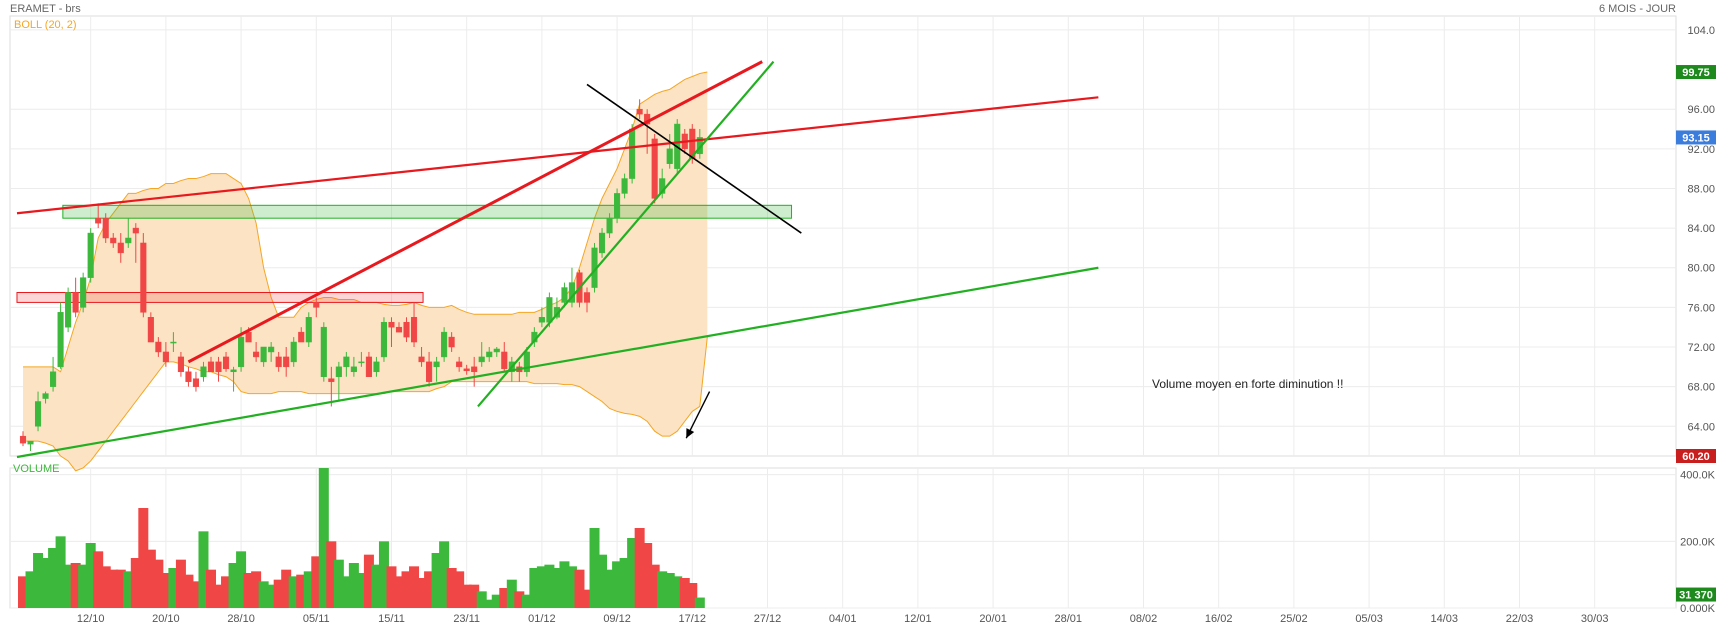  What do you see at coordinates (1696, 594) in the screenshot?
I see `last-volume-tag-bg` at bounding box center [1696, 594].